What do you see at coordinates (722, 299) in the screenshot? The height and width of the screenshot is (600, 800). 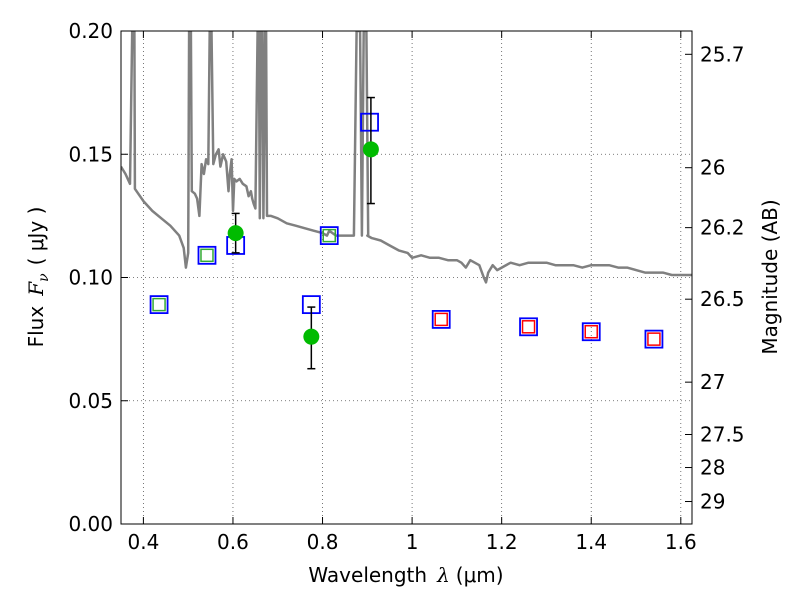 I see `y2-tick-label: 26.5` at bounding box center [722, 299].